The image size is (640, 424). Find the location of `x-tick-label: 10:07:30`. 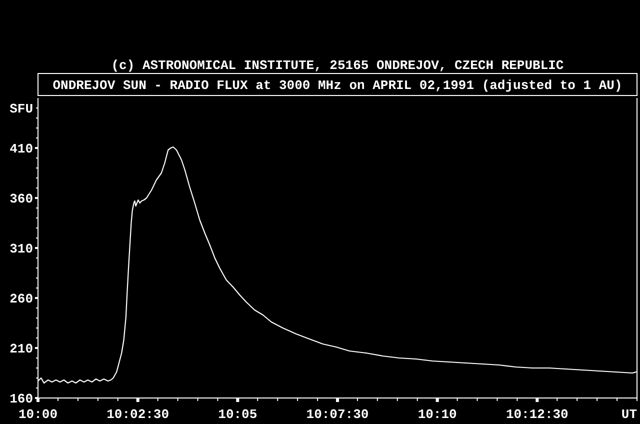

x-tick-label: 10:07:30 is located at coordinates (337, 414).